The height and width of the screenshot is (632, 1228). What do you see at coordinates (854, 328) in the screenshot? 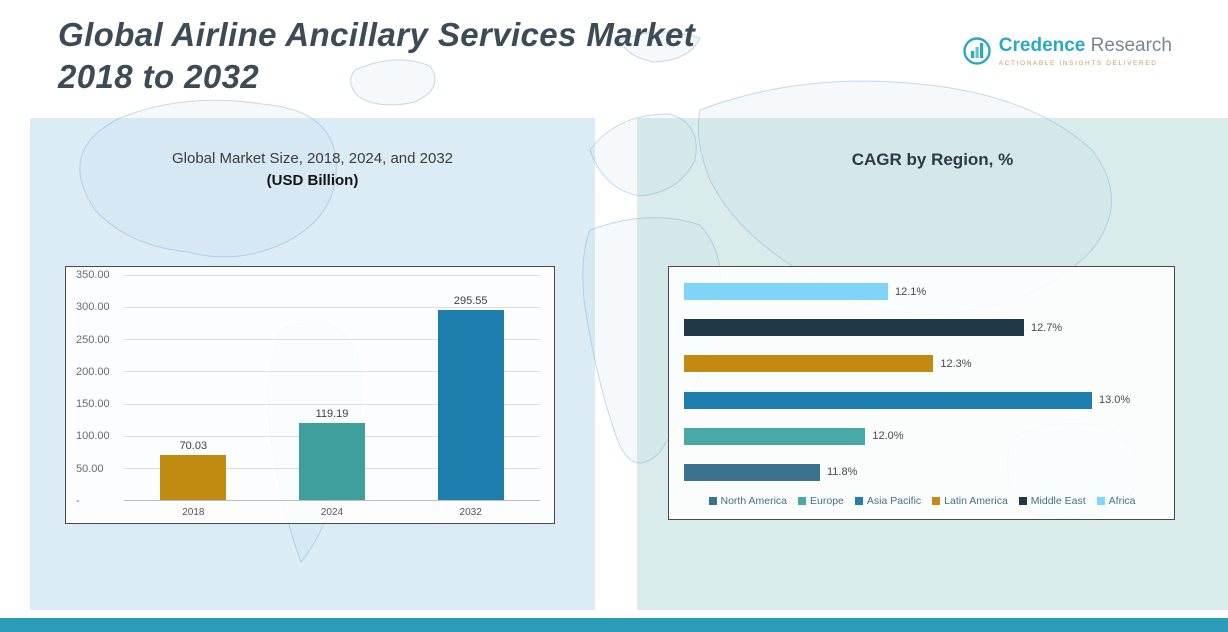
I see `bar-middle-east` at bounding box center [854, 328].